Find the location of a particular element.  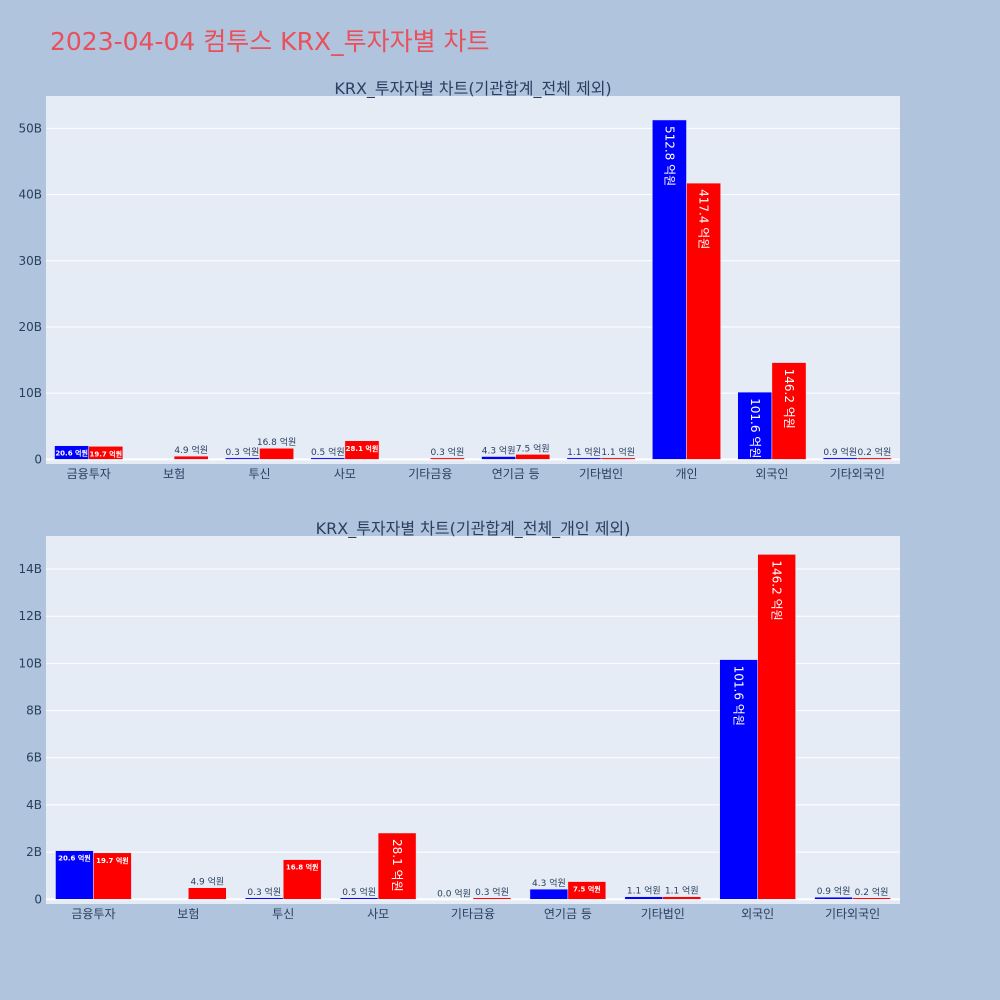

data-label: 7.5 억원 is located at coordinates (533, 448).